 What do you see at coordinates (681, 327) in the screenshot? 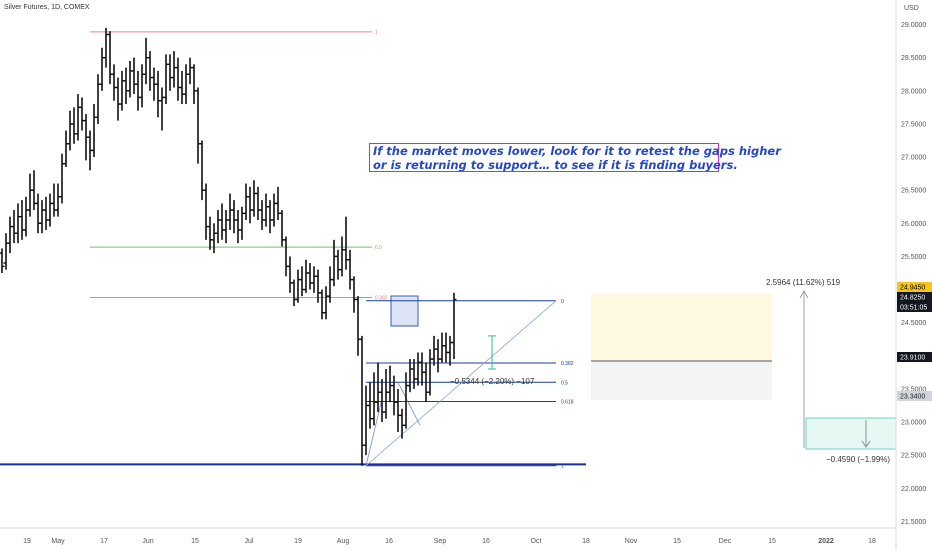
I see `projection-upper-zone` at bounding box center [681, 327].